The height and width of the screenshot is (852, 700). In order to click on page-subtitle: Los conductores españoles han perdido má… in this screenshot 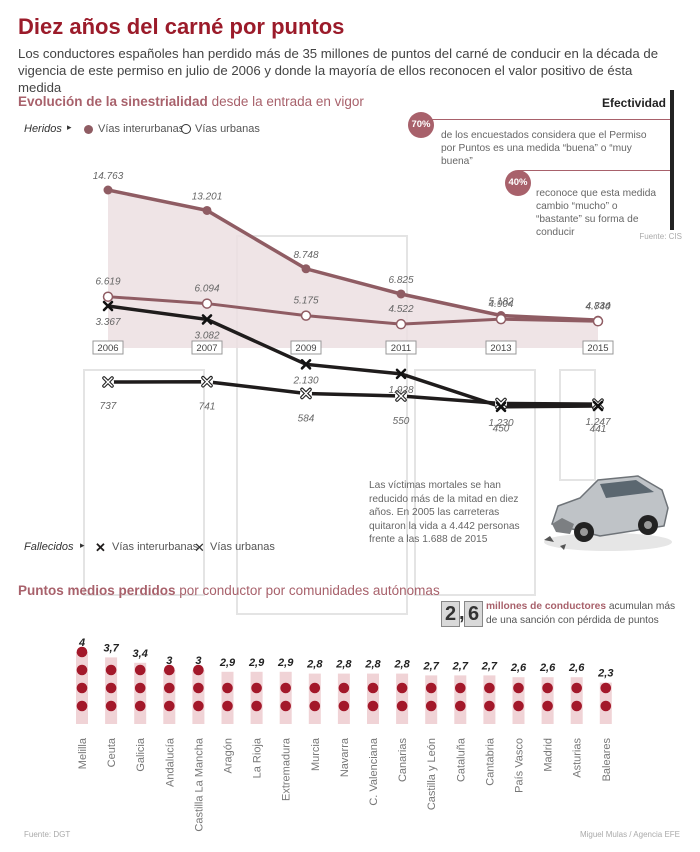, I will do `click(338, 70)`.